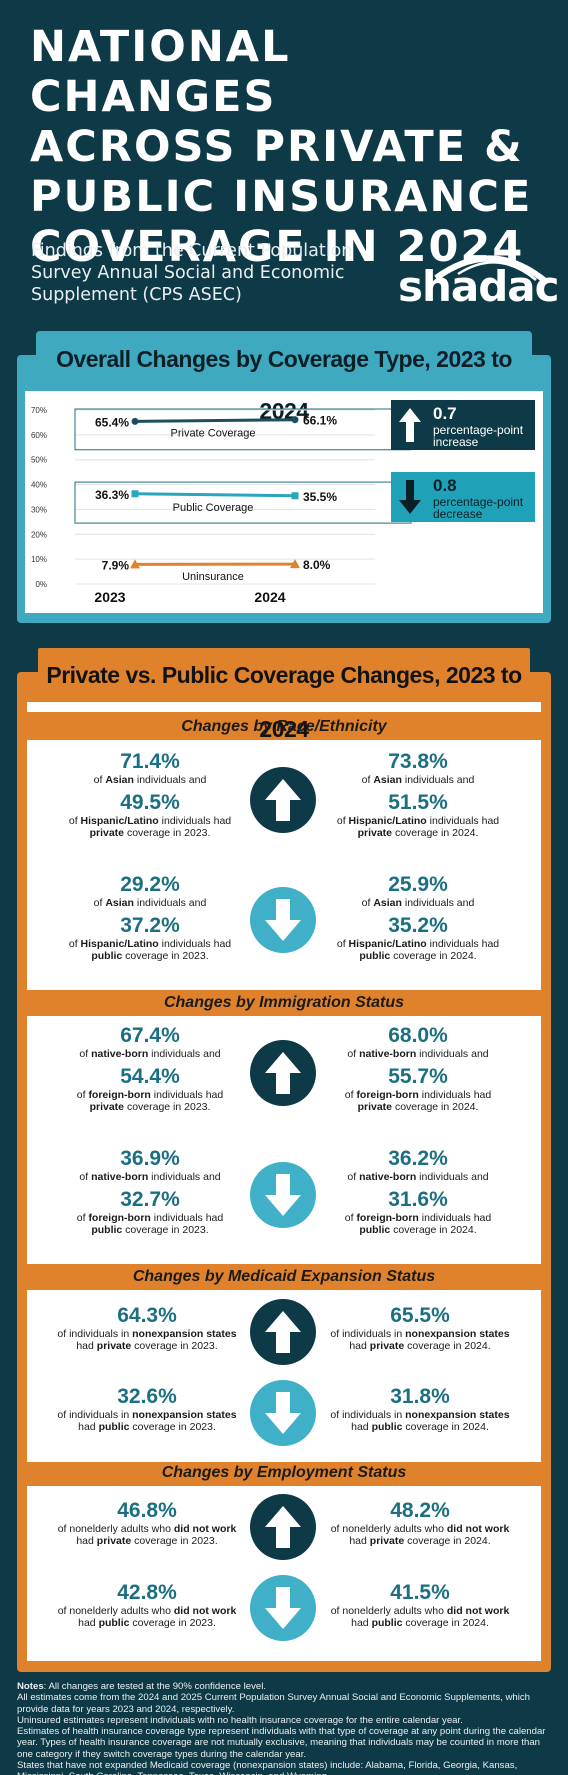  What do you see at coordinates (418, 802) in the screenshot?
I see `stat-value: 51.5%` at bounding box center [418, 802].